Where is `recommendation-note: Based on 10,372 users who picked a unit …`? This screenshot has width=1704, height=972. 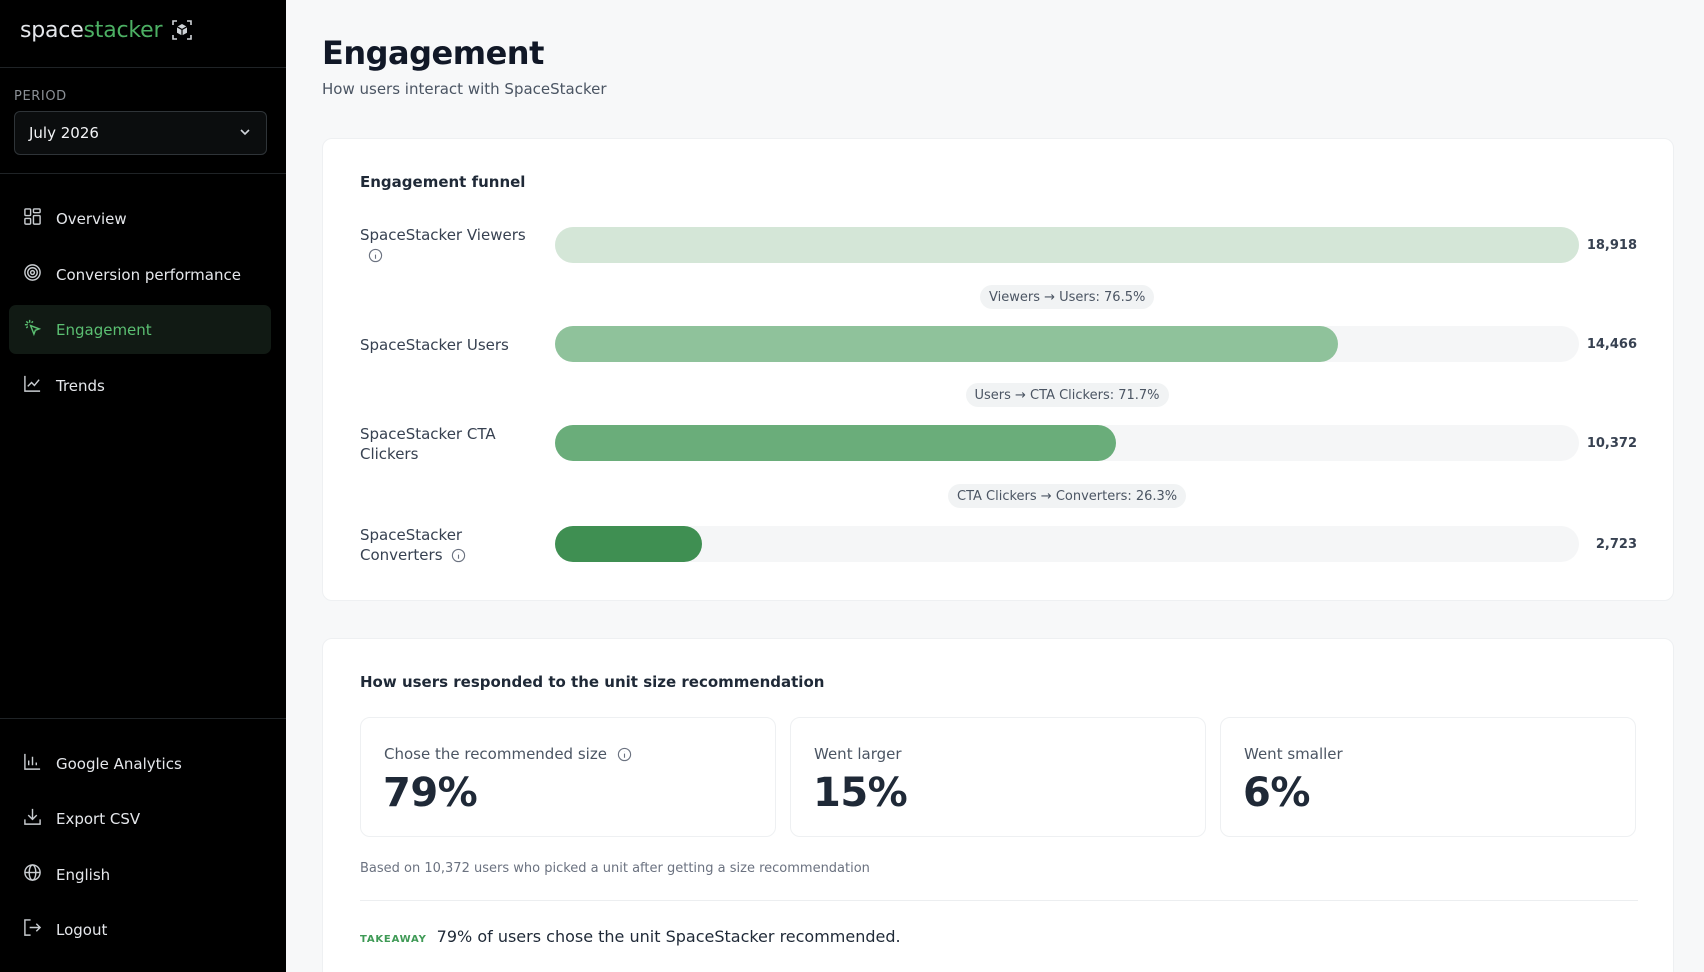 recommendation-note: Based on 10,372 users who picked a unit … is located at coordinates (615, 868).